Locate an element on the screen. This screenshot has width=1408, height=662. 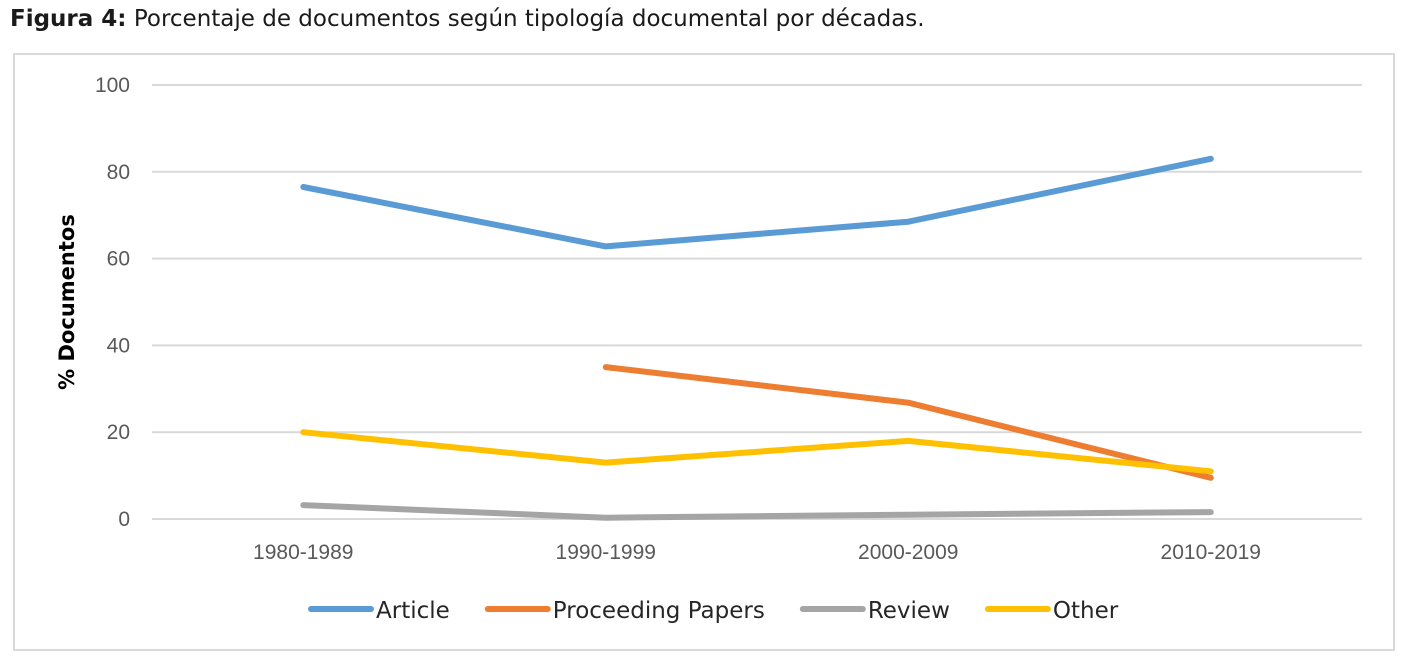
x-tick-label: 2010-2019 is located at coordinates (1211, 552).